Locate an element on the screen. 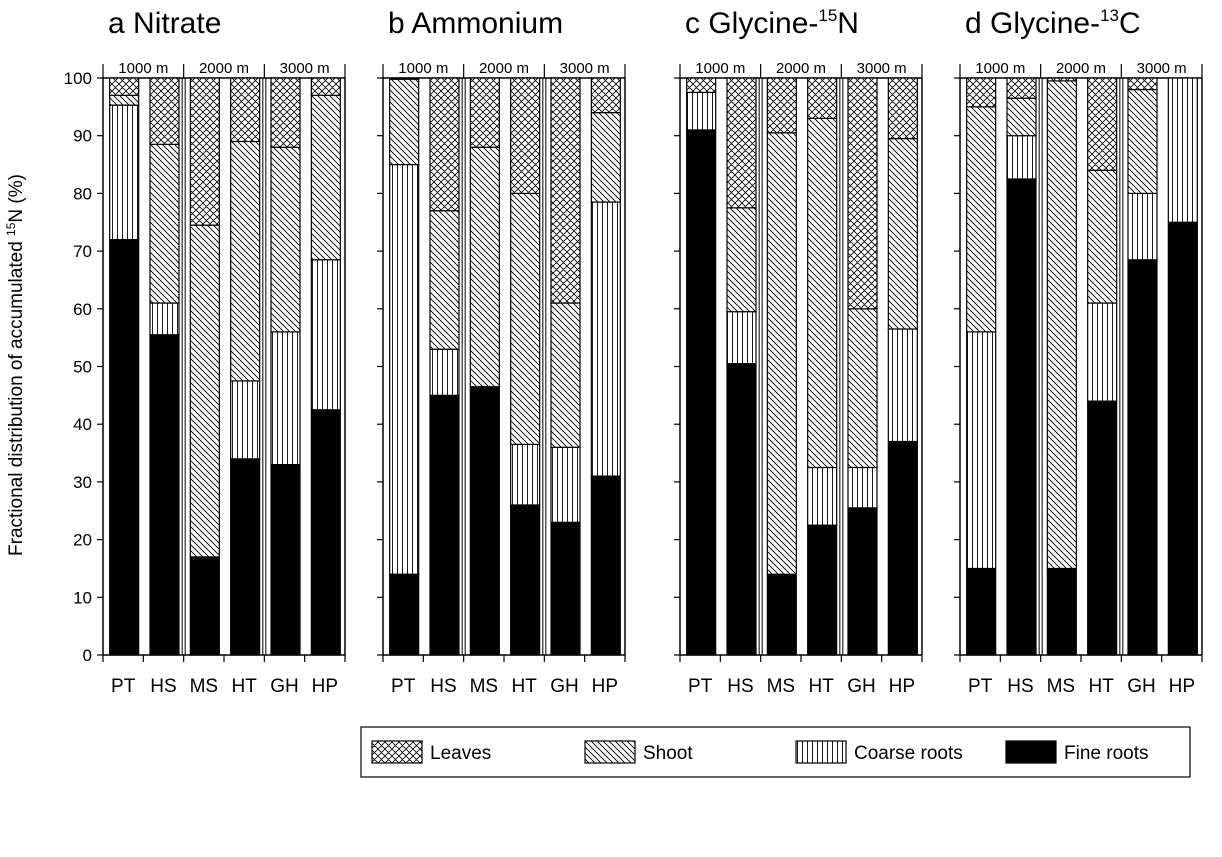 The width and height of the screenshot is (1222, 857). panel-title: c Glycine-15N is located at coordinates (772, 23).